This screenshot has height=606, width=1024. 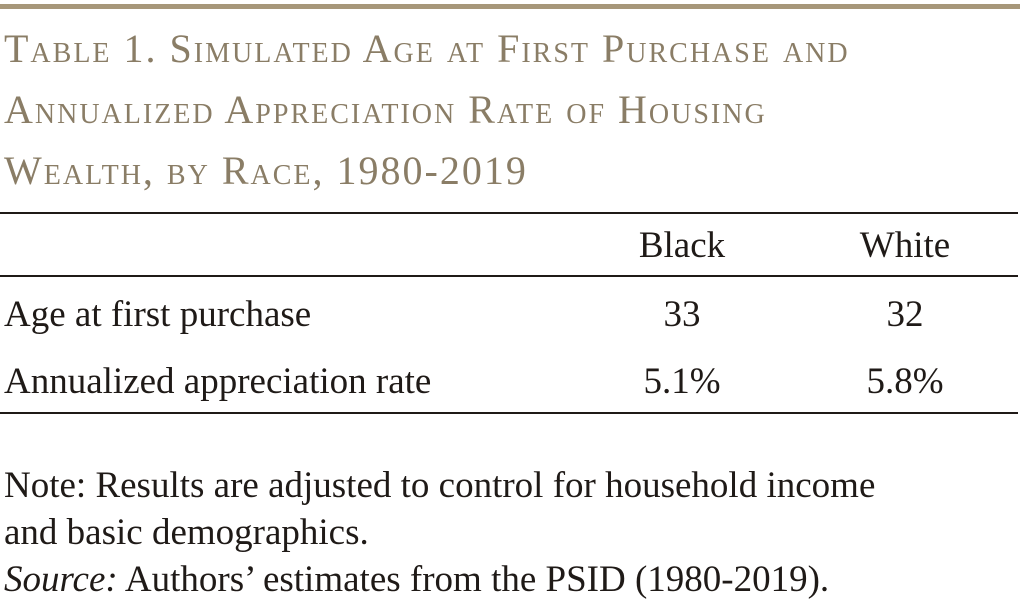 What do you see at coordinates (905, 381) in the screenshot?
I see `cell-rate-white: 5.8%` at bounding box center [905, 381].